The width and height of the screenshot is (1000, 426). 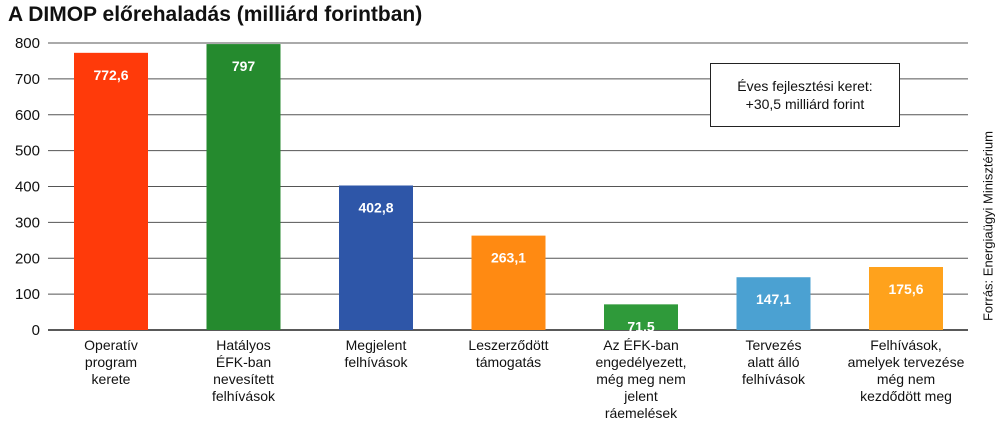 What do you see at coordinates (640, 326) in the screenshot?
I see `bar-value-label: 71,5` at bounding box center [640, 326].